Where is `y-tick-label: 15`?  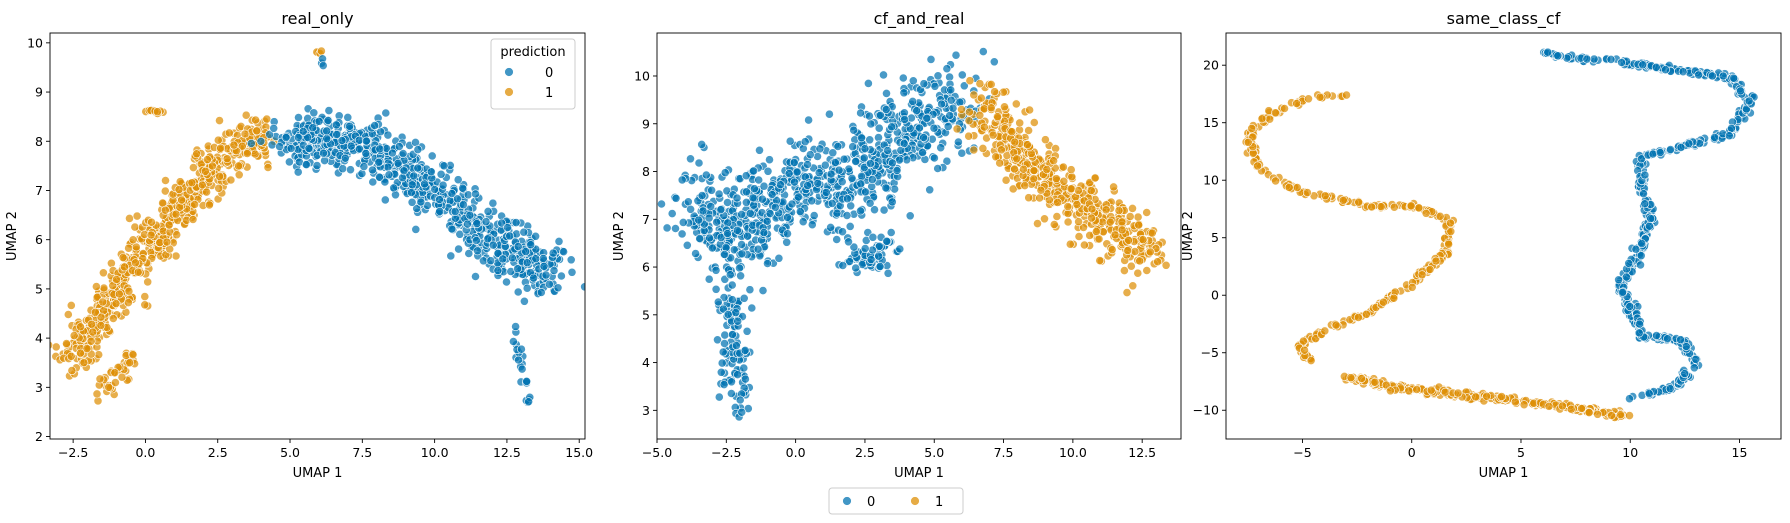 y-tick-label: 15 is located at coordinates (1211, 122).